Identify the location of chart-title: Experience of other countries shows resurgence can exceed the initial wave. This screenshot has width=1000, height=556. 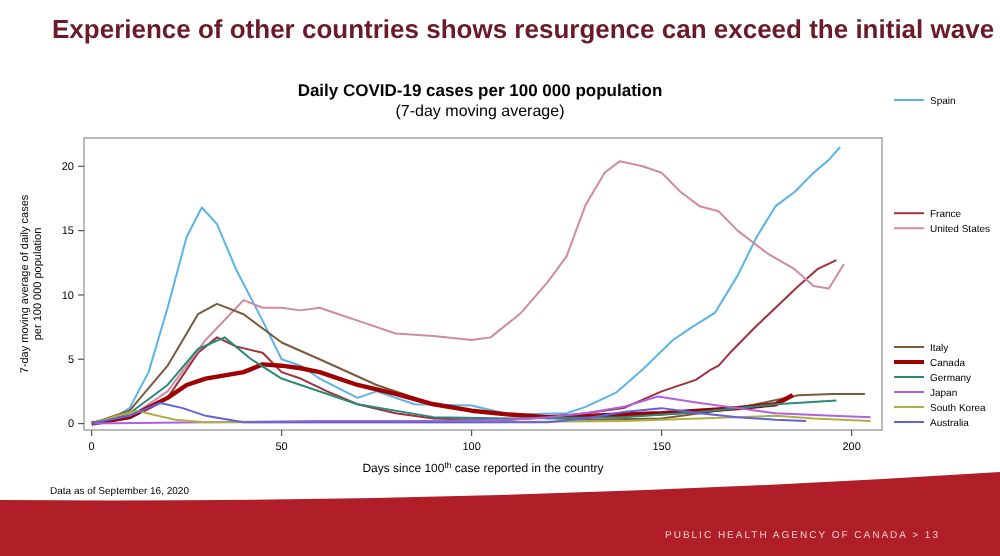
(523, 29).